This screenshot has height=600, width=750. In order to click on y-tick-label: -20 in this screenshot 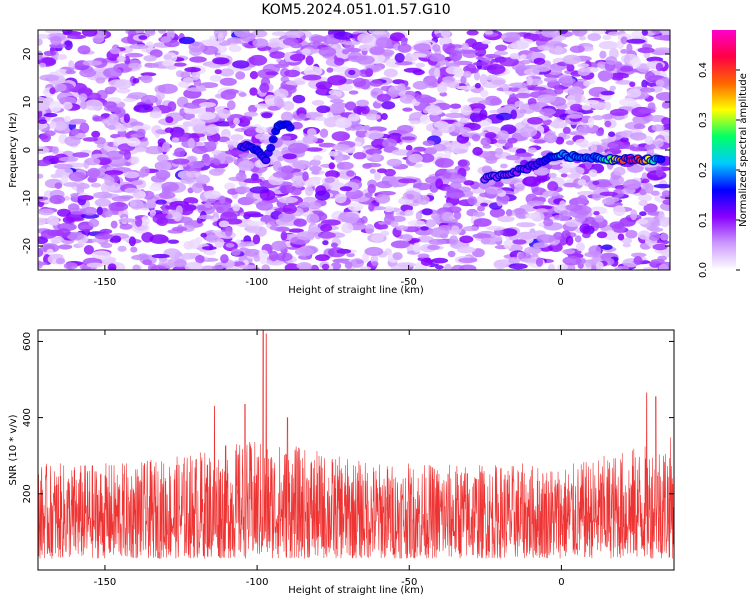, I will do `click(27, 246)`.